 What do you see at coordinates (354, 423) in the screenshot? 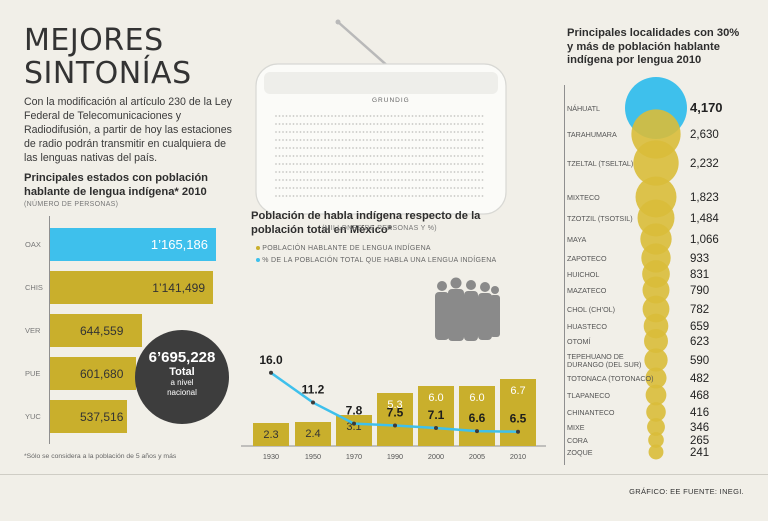
I see `percent-point` at bounding box center [354, 423].